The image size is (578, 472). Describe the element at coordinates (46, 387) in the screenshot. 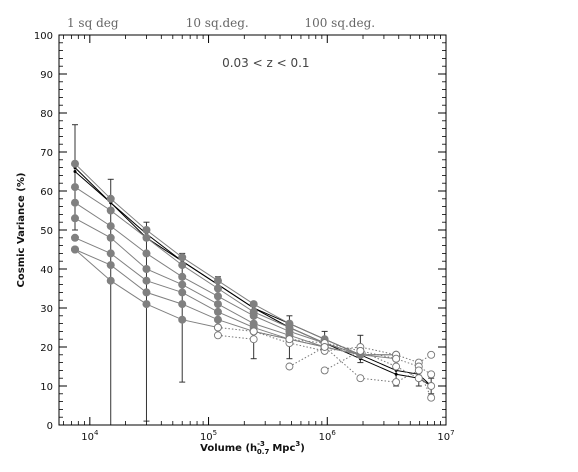

I see `y-tick-label: 10` at that location.